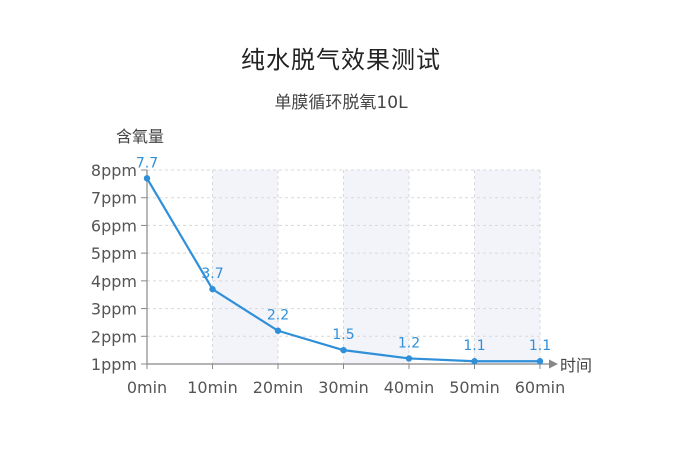  What do you see at coordinates (278, 316) in the screenshot?
I see `data-label: 2.2` at bounding box center [278, 316].